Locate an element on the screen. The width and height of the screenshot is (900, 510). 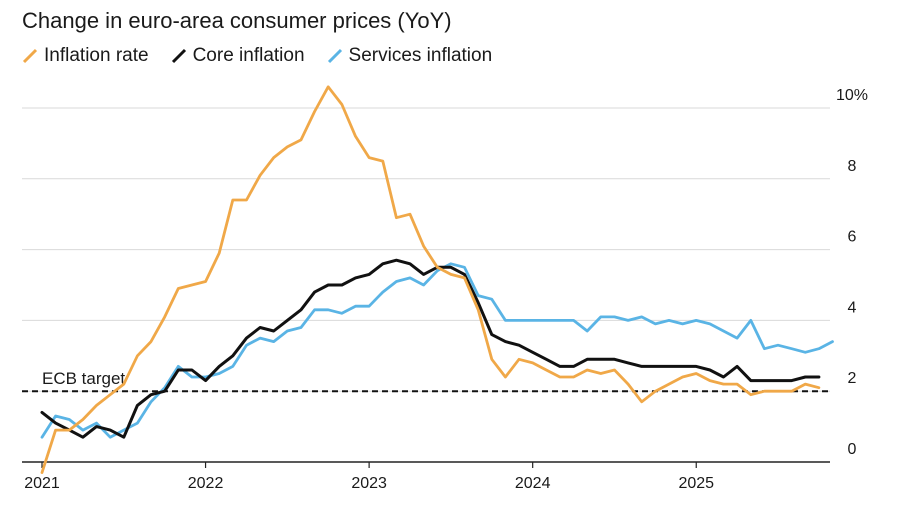
y-tick-label: 0 is located at coordinates (852, 449).